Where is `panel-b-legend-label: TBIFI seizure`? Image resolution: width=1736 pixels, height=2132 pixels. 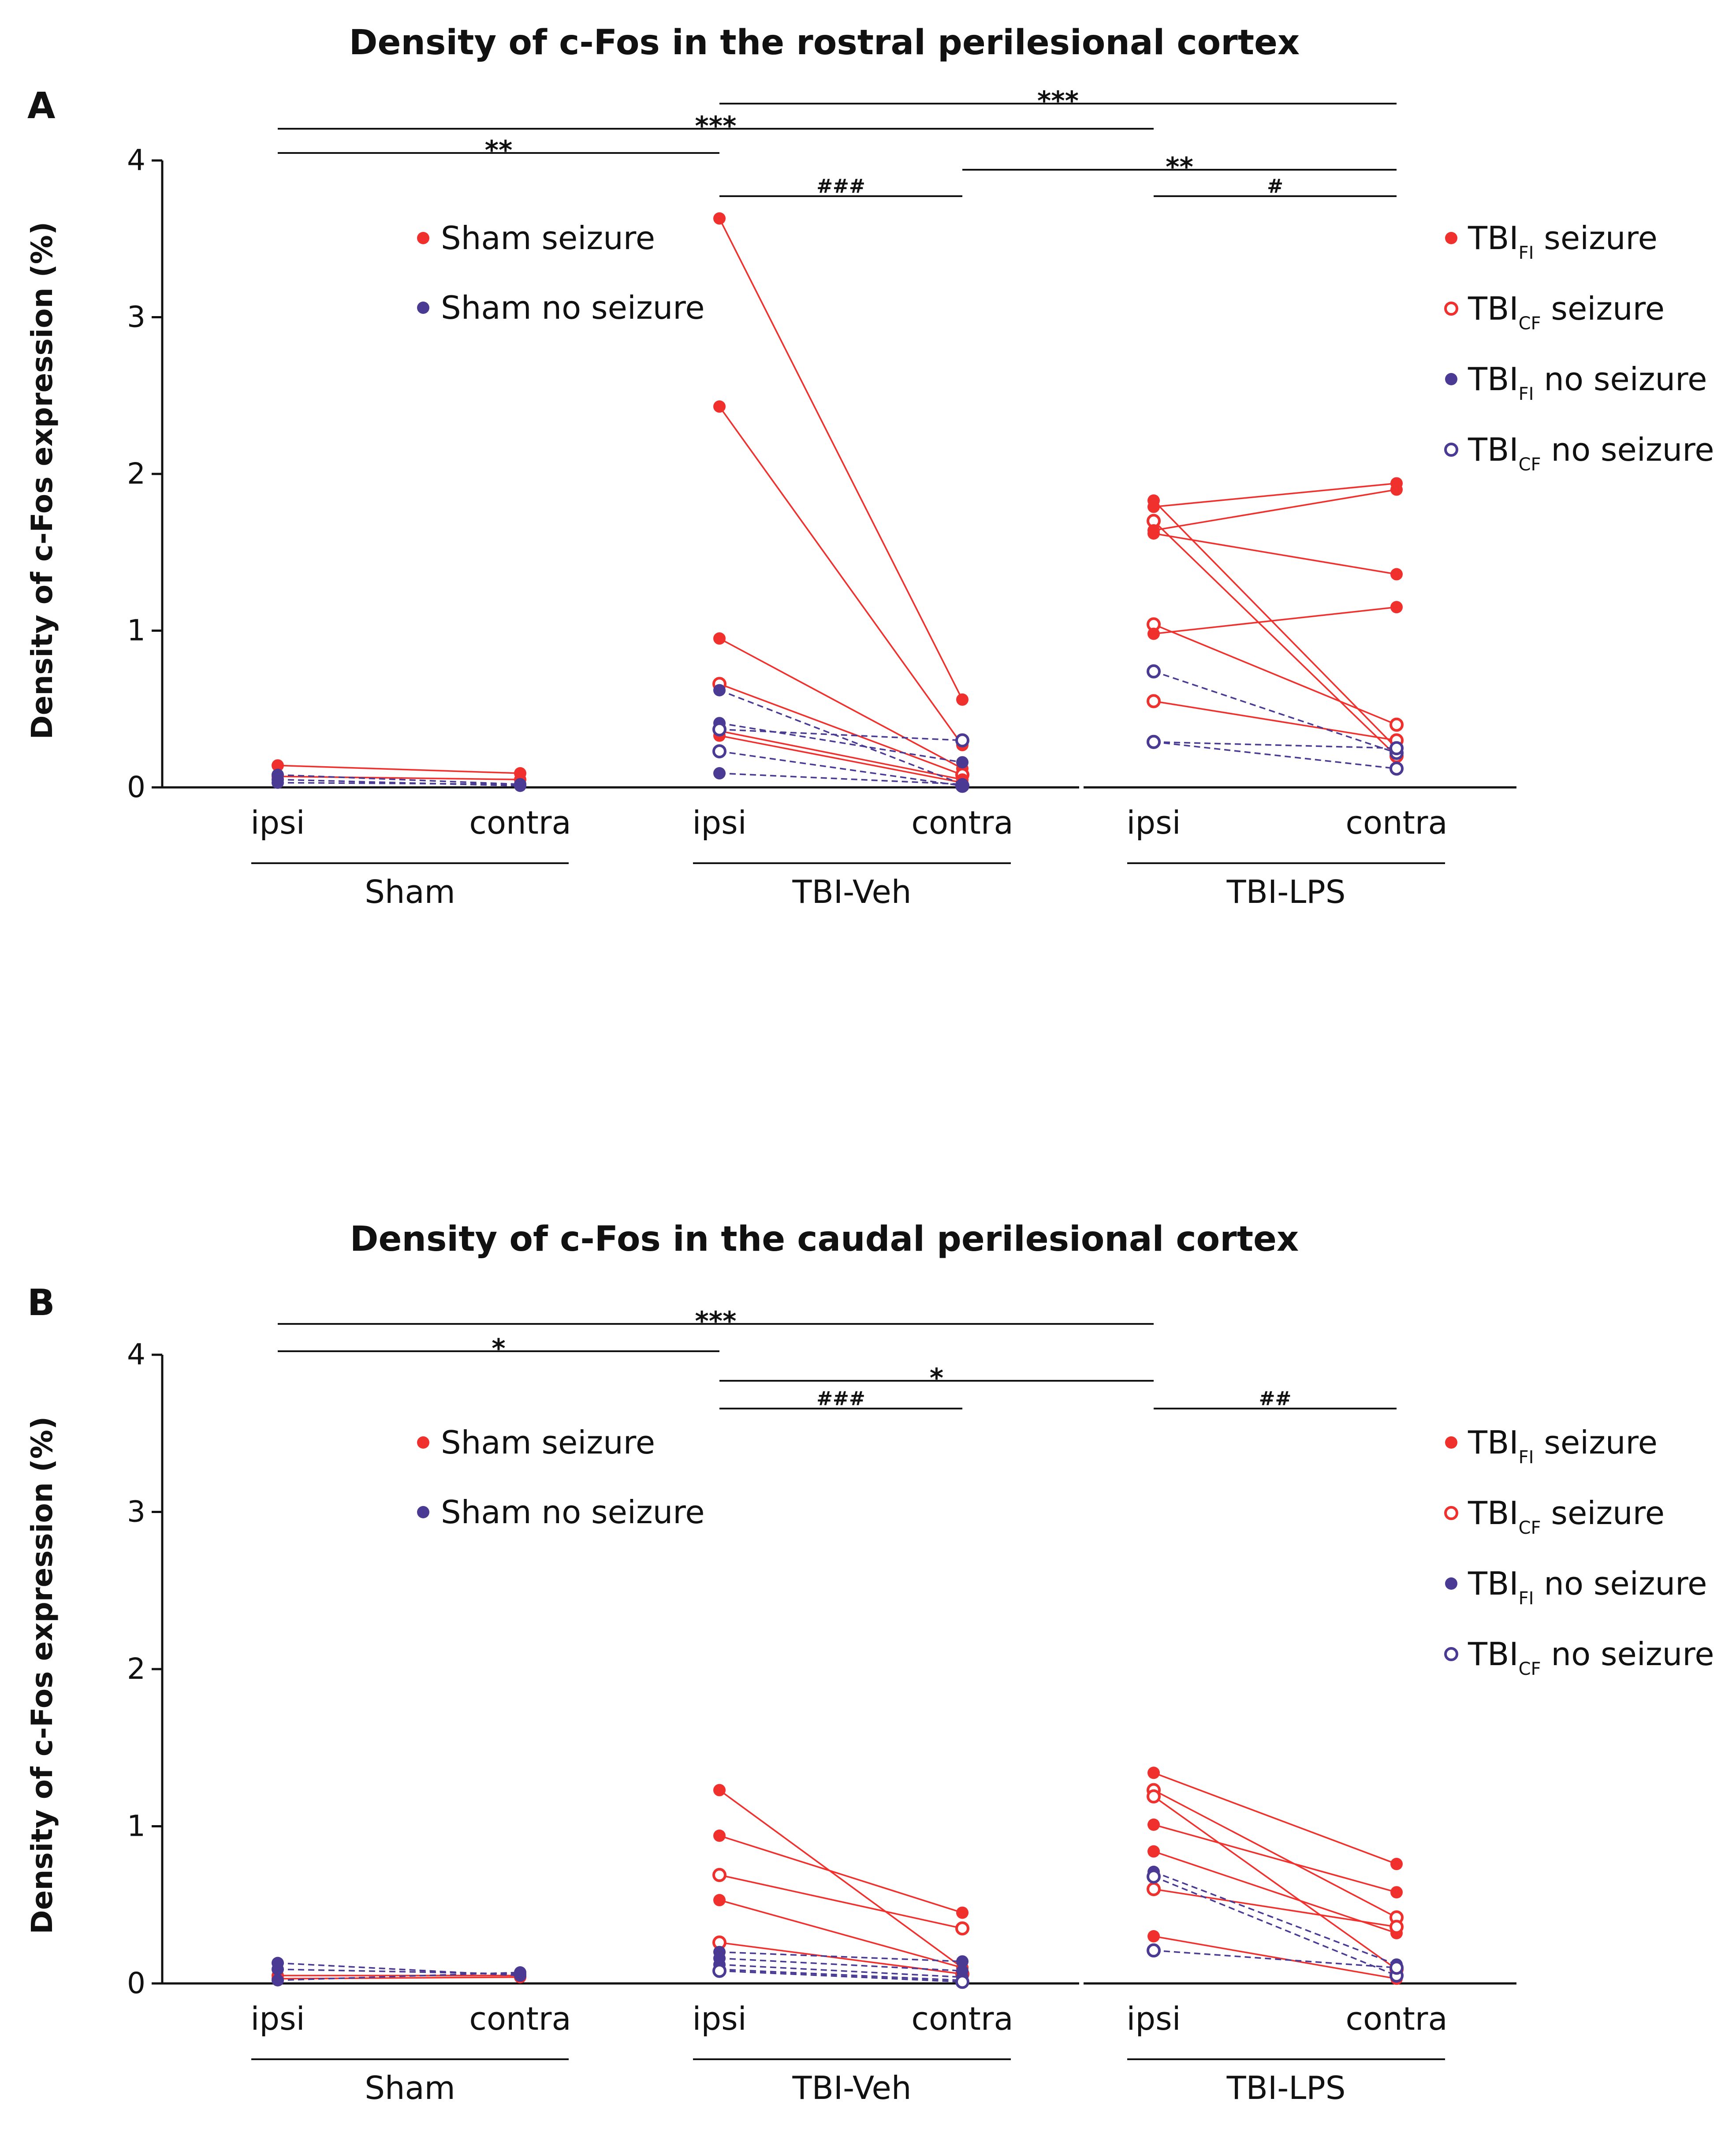
panel-b-legend-label: TBIFI seizure is located at coordinates (1563, 1446).